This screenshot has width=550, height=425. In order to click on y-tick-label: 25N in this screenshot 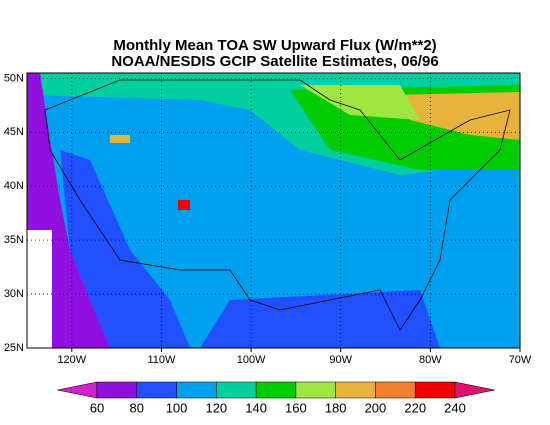, I will do `click(14, 348)`.